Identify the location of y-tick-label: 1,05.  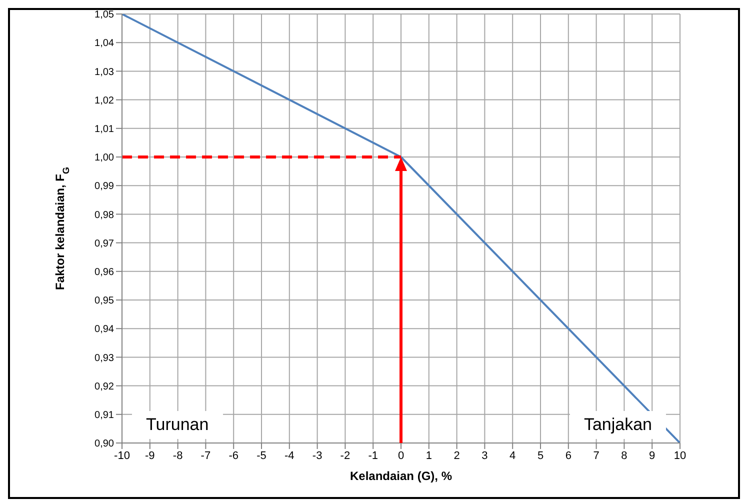
(104, 15).